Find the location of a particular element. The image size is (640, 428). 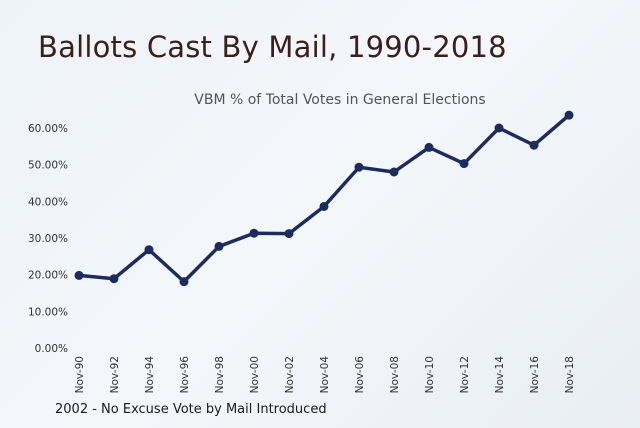

y-tick-label: 40.00% is located at coordinates (48, 202).